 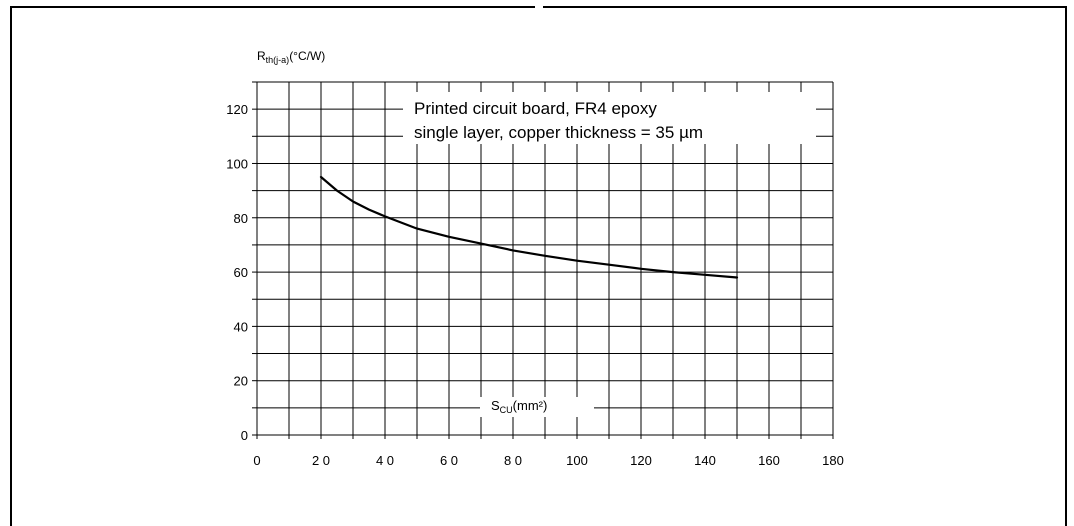 What do you see at coordinates (237, 163) in the screenshot?
I see `y-tick-label: 100` at bounding box center [237, 163].